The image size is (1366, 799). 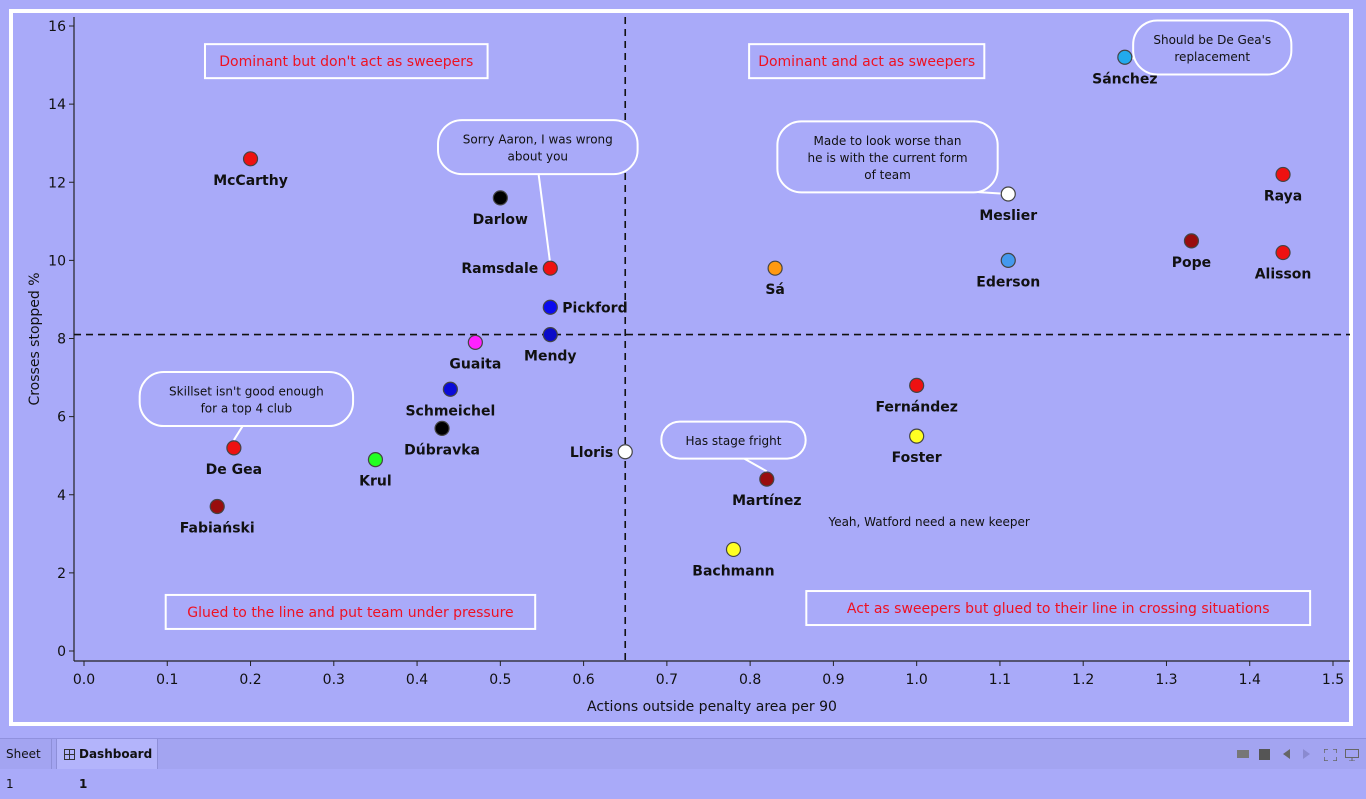 I want to click on data-label: McCarthy, so click(x=250, y=181).